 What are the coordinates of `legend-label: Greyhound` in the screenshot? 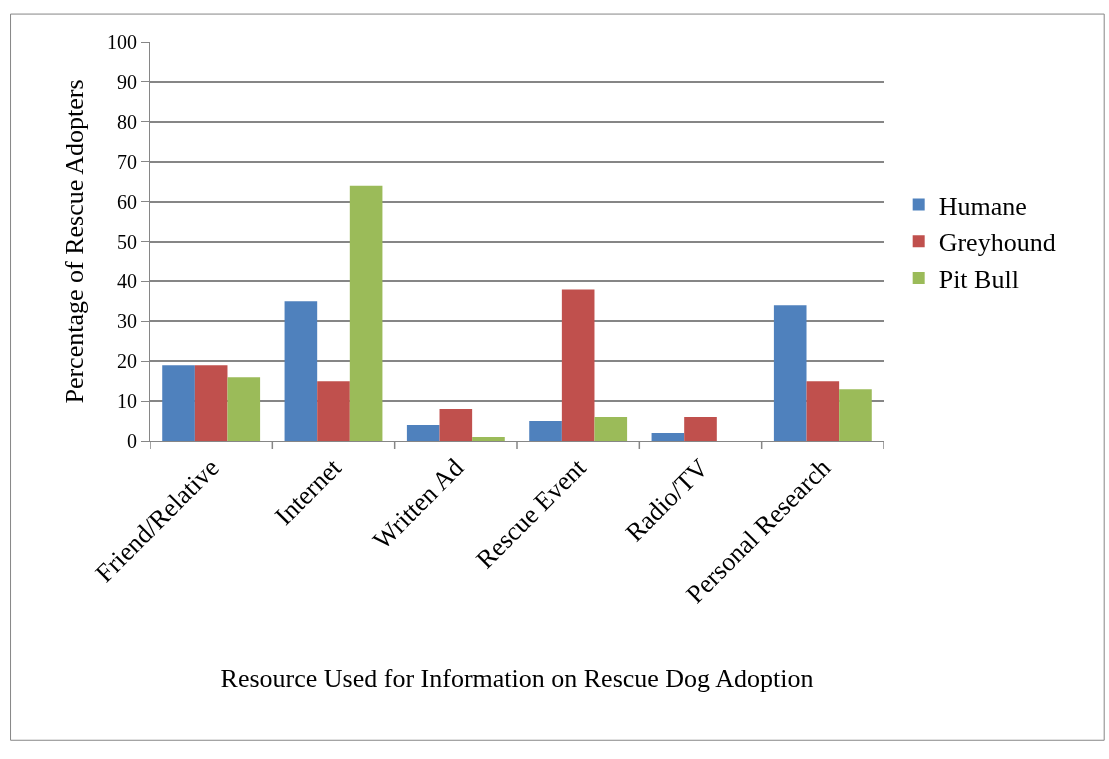 It's located at (997, 243).